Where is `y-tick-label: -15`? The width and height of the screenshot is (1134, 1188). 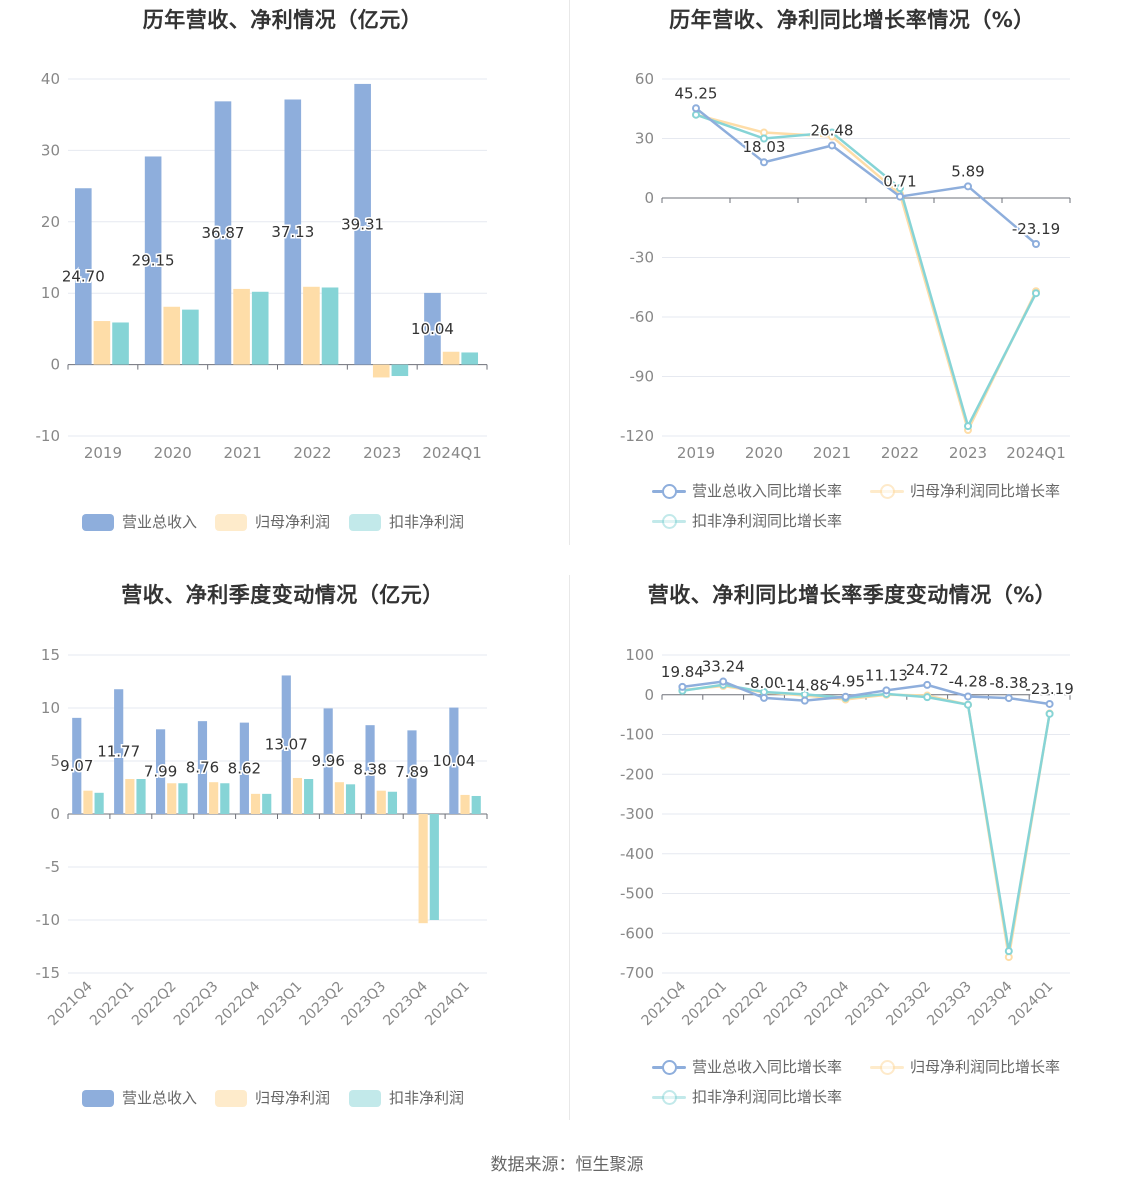 y-tick-label: -15 is located at coordinates (48, 973).